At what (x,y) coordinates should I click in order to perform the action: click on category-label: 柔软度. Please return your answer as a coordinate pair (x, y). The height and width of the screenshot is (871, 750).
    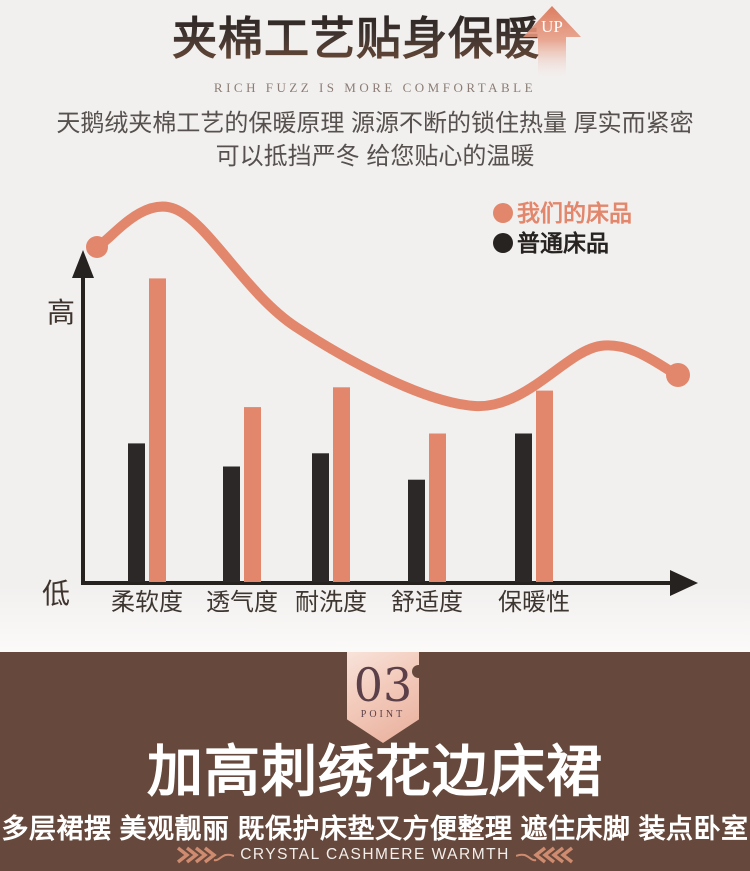
    Looking at the image, I should click on (147, 602).